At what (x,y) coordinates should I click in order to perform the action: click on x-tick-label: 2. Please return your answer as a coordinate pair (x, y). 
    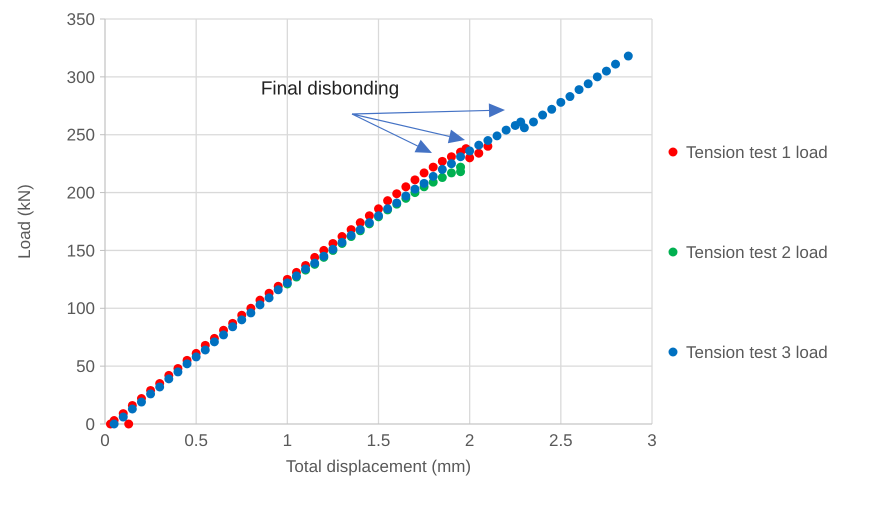
    Looking at the image, I should click on (469, 440).